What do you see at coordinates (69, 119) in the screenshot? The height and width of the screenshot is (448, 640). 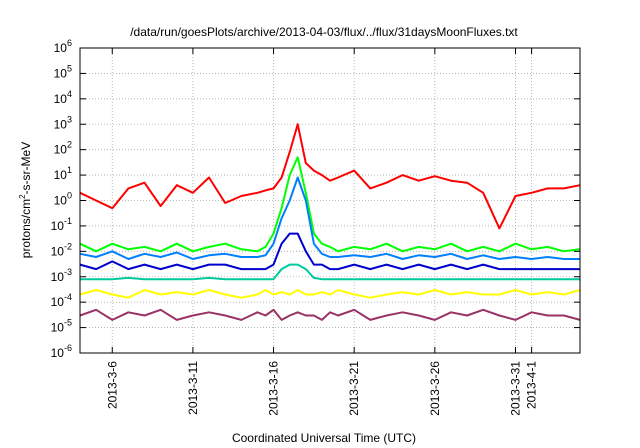 I see `y-tick-label-exponent: 3` at bounding box center [69, 119].